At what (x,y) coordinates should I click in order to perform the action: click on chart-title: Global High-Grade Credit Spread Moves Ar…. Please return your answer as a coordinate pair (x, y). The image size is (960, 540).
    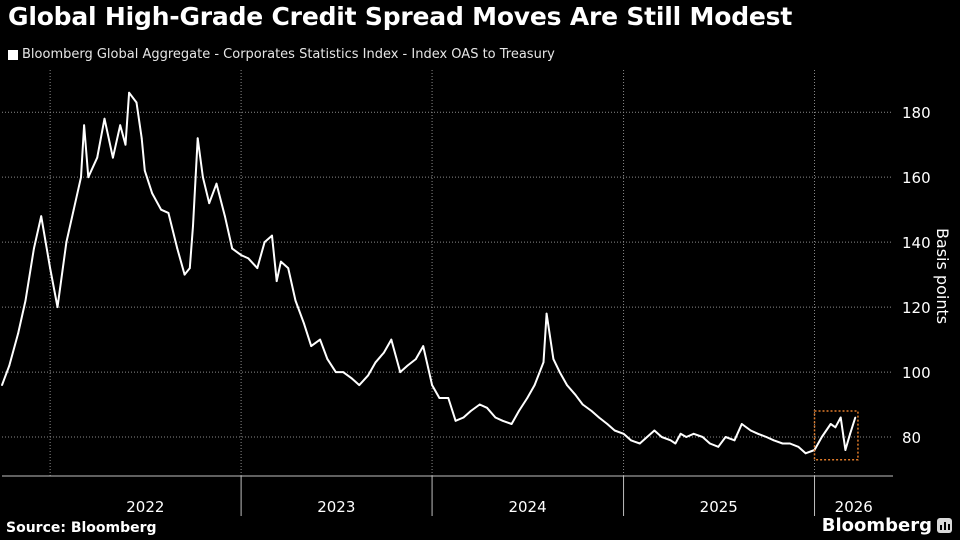
    Looking at the image, I should click on (400, 16).